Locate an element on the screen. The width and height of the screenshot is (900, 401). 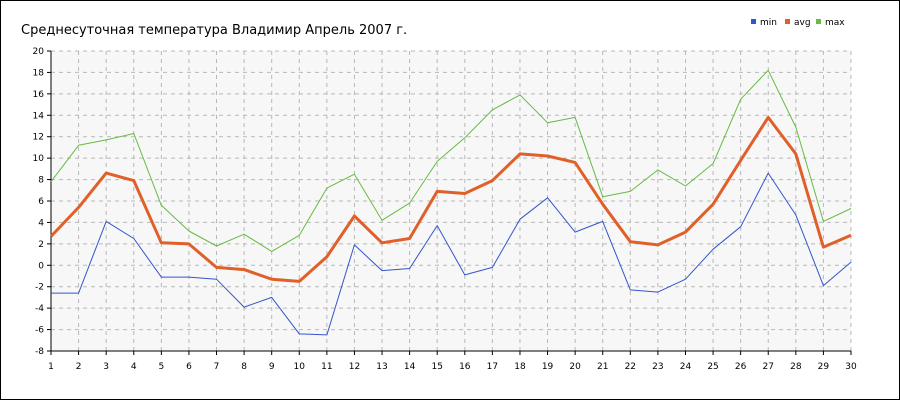
x-tick-label: 15 is located at coordinates (436, 367).